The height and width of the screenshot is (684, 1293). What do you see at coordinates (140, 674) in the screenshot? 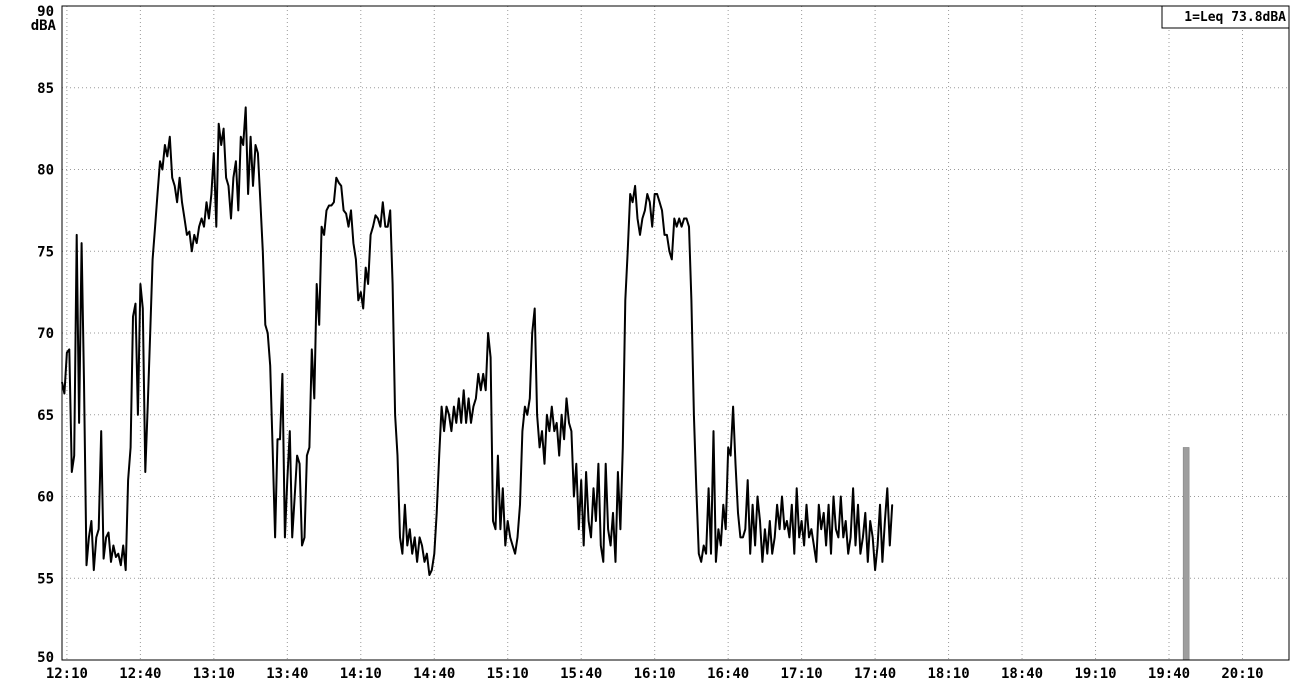
I see `x-tick-label: 12:40` at bounding box center [140, 674].